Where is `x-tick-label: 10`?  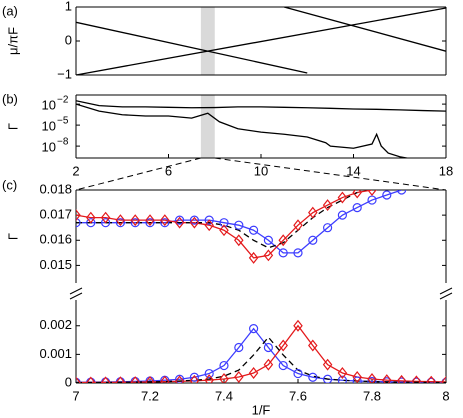
x-tick-label: 10 is located at coordinates (261, 170).